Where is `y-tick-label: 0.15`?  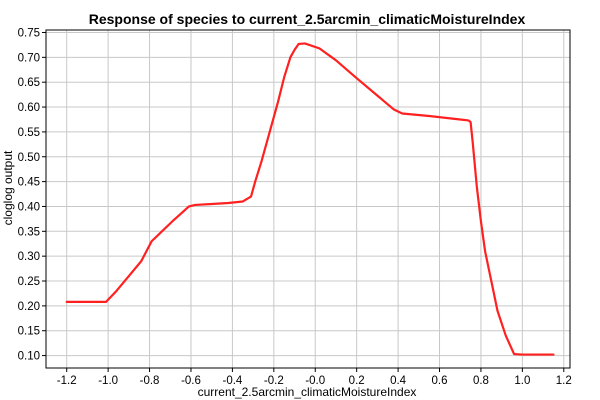 y-tick-label: 0.15 is located at coordinates (29, 332).